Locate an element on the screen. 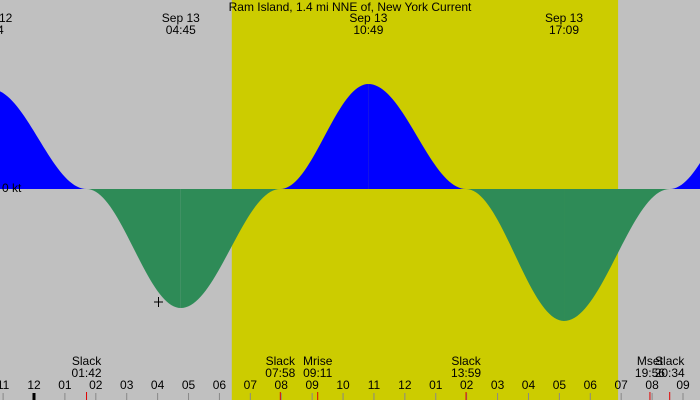 The height and width of the screenshot is (405, 700). peak-time: 04:45 is located at coordinates (181, 30).